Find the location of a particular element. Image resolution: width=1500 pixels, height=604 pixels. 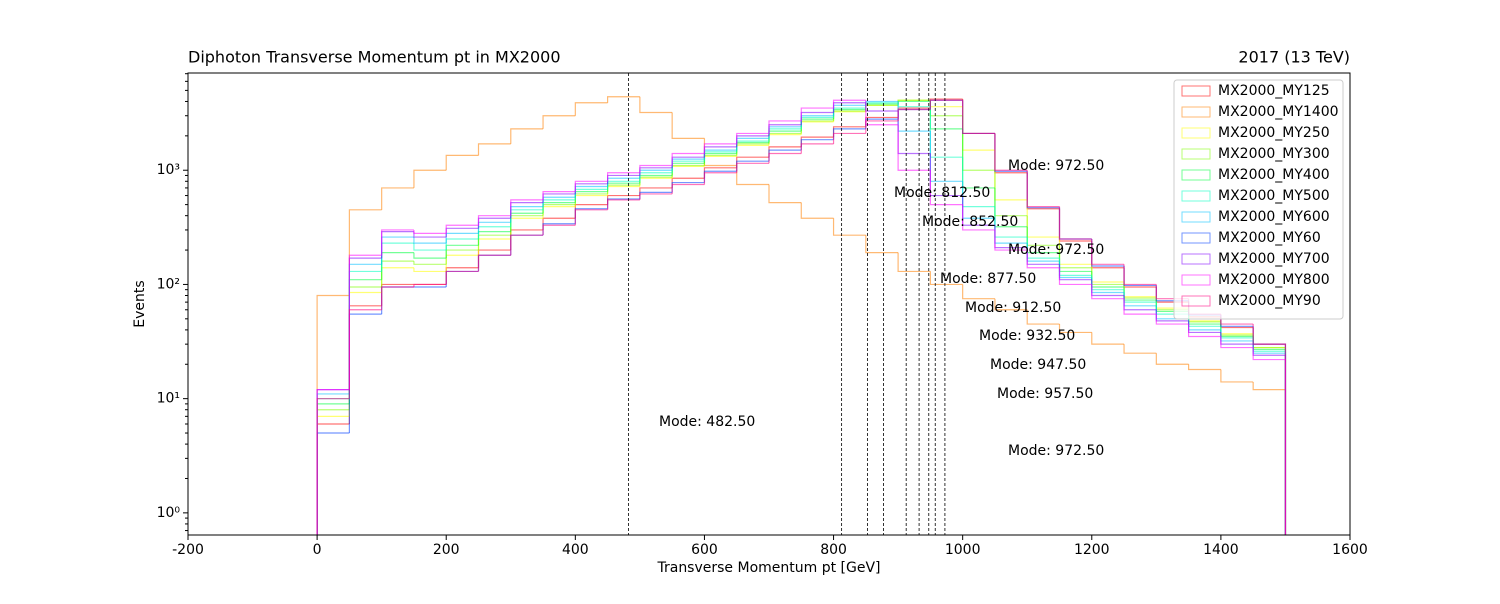

y-tick-label: 10² is located at coordinates (168, 284).